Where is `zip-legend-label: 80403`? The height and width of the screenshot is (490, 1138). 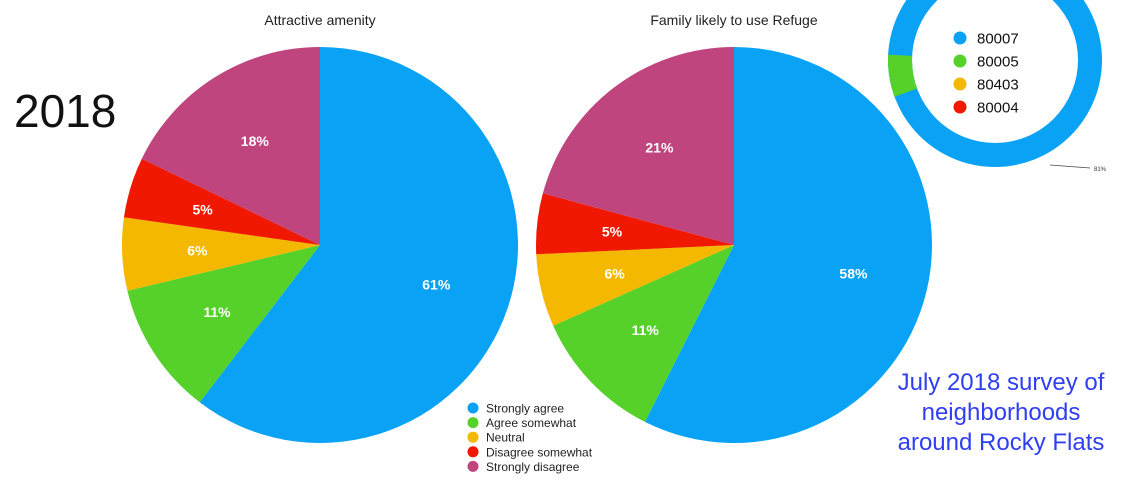
zip-legend-label: 80403 is located at coordinates (998, 85).